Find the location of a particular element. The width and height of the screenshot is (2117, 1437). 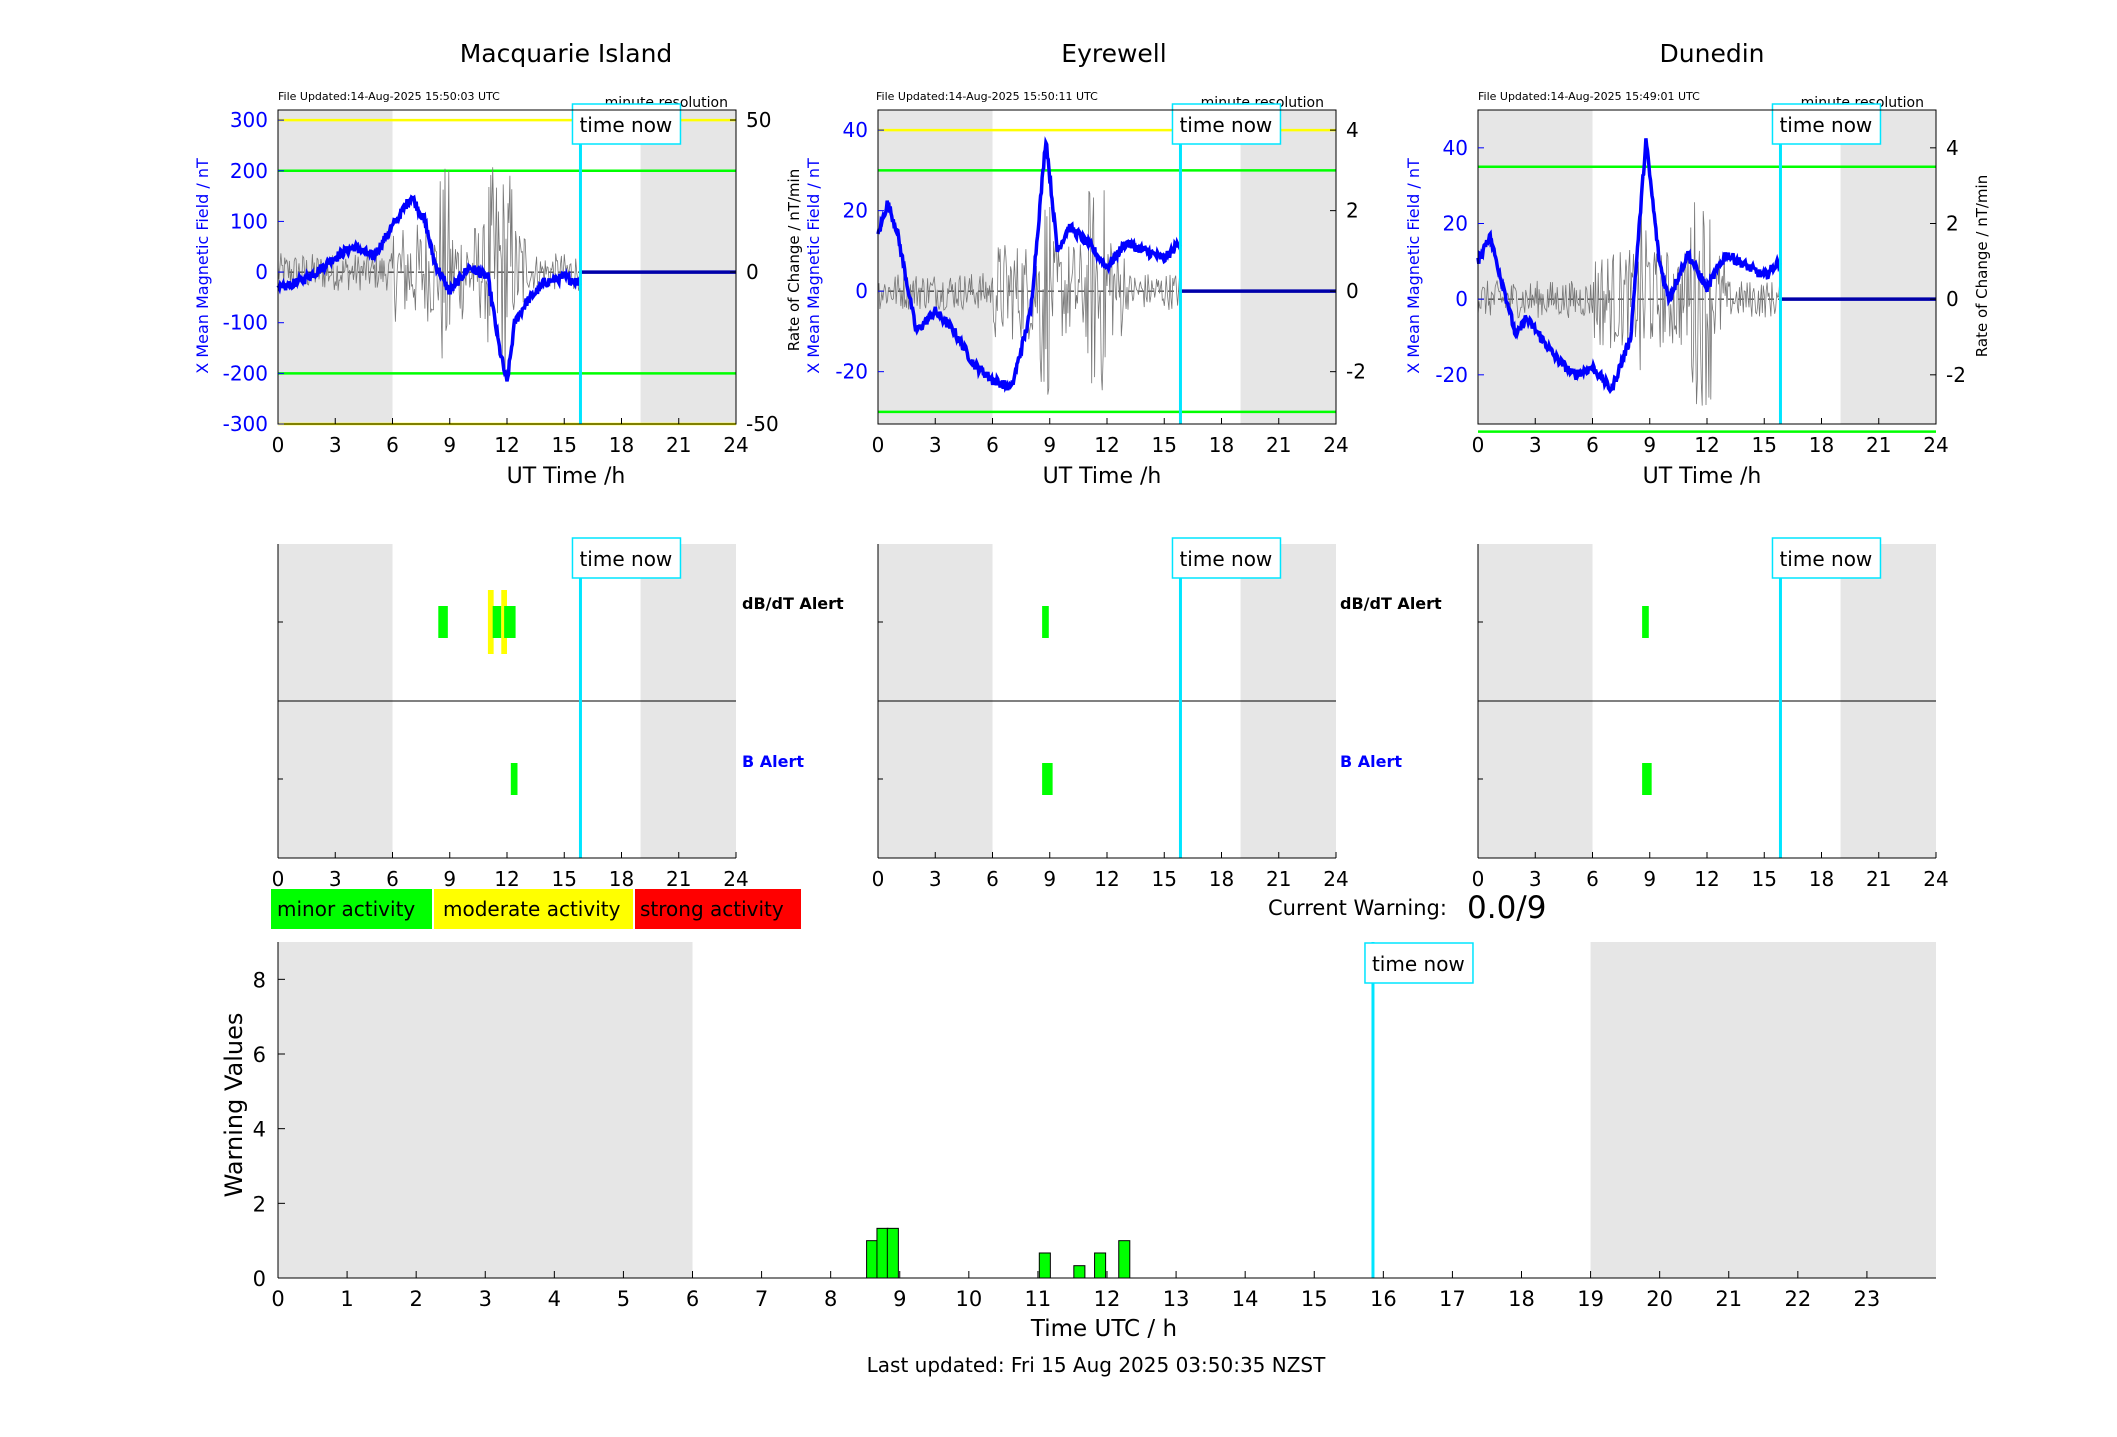

warning-x-axis-label: Time UTC / h is located at coordinates (1103, 1329).